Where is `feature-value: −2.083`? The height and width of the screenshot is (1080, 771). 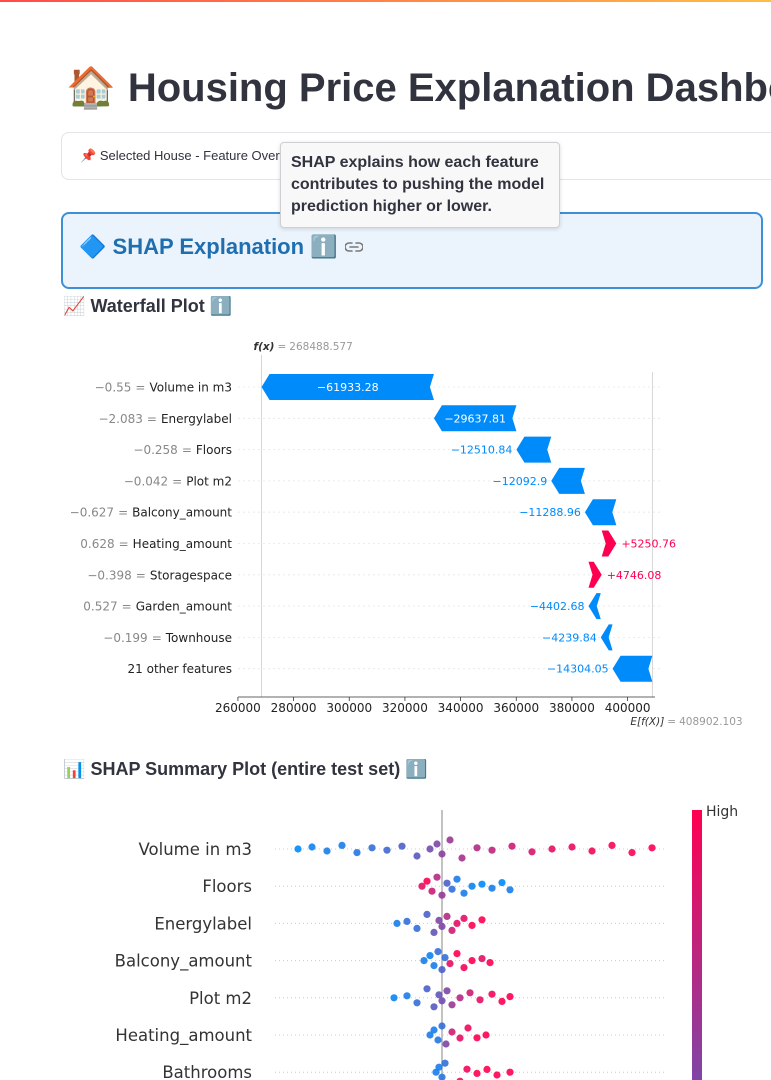 feature-value: −2.083 is located at coordinates (120, 419).